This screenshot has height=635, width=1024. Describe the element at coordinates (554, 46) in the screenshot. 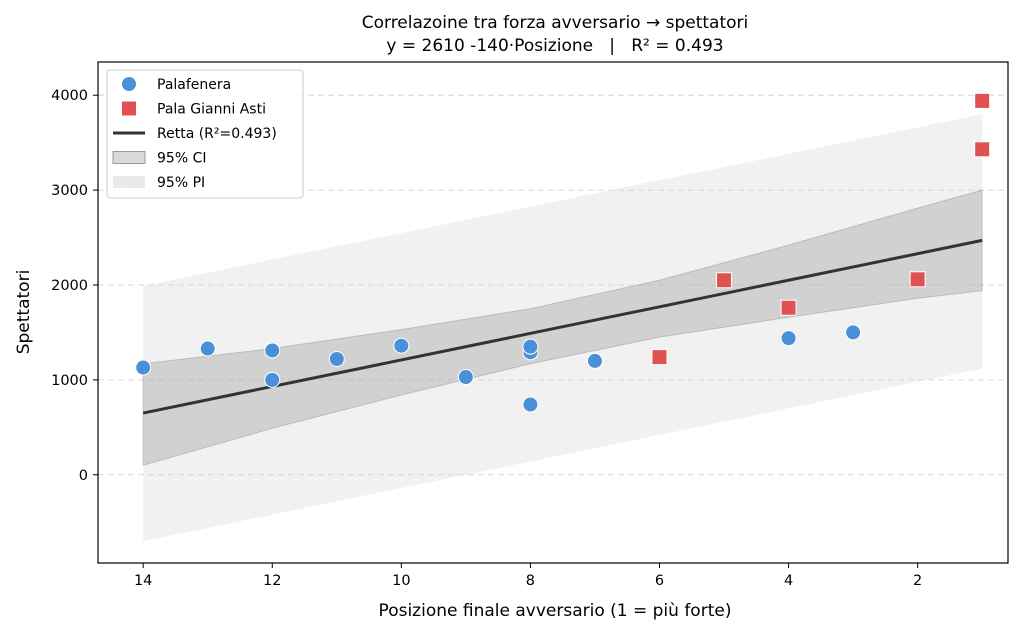

I see `chart-subtitle: y = 2610 -140·Posizione | R² = 0.493` at that location.